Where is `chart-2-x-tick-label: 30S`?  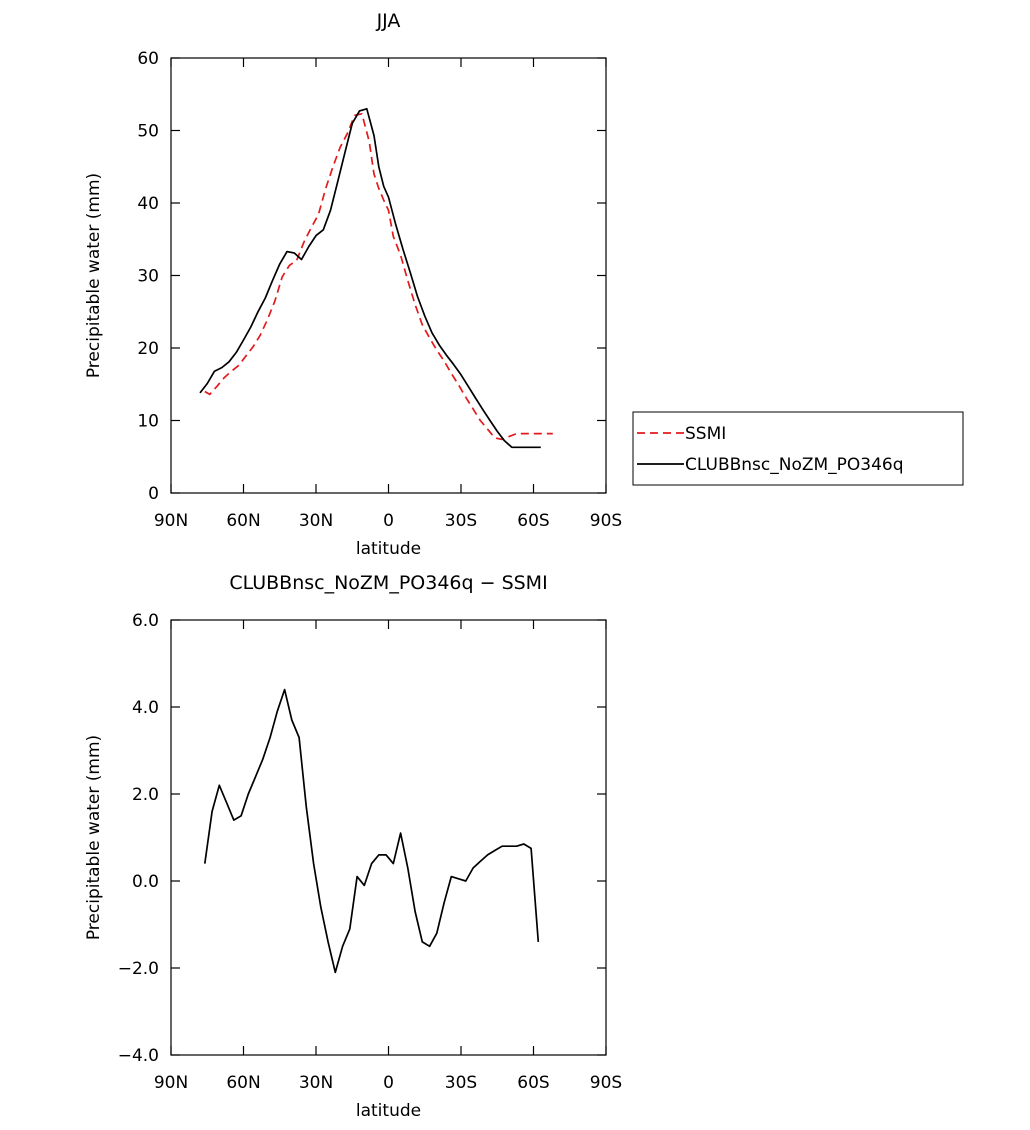 chart-2-x-tick-label: 30S is located at coordinates (461, 1083).